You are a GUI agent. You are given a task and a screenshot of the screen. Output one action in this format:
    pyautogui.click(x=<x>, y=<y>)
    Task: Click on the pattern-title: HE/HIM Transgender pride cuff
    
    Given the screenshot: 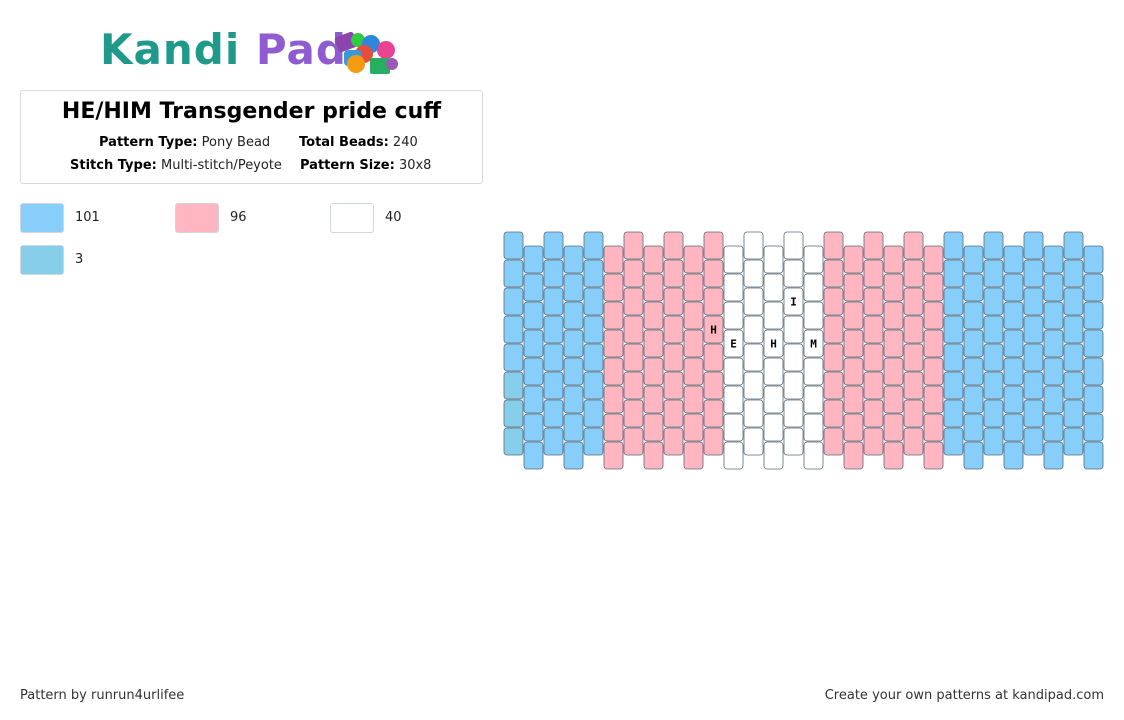 What is the action you would take?
    pyautogui.click(x=251, y=111)
    